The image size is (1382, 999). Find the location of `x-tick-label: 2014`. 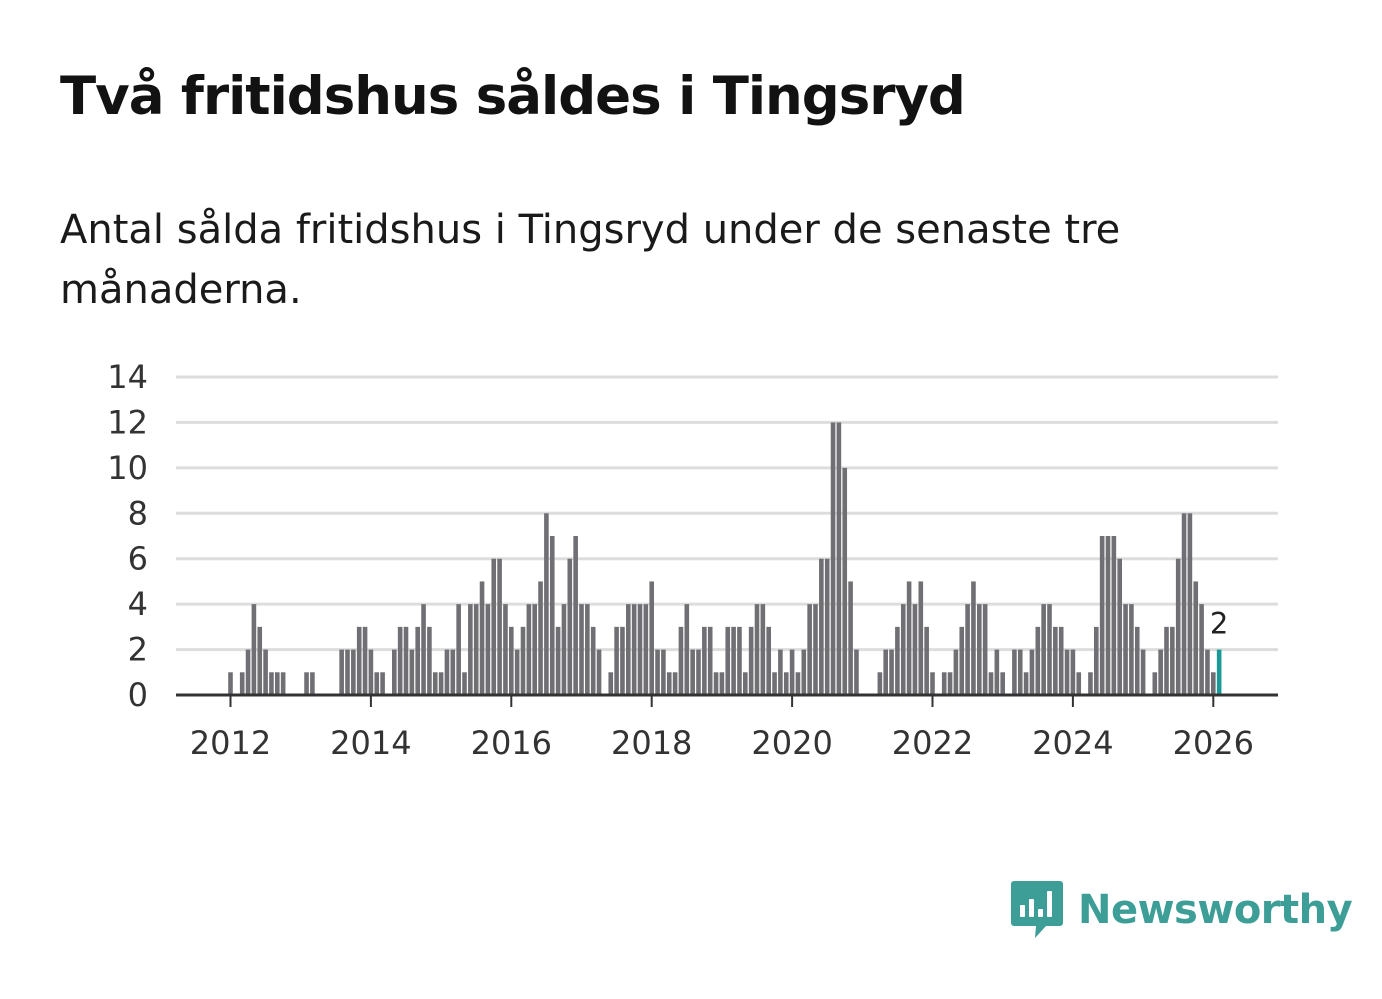

x-tick-label: 2014 is located at coordinates (370, 743).